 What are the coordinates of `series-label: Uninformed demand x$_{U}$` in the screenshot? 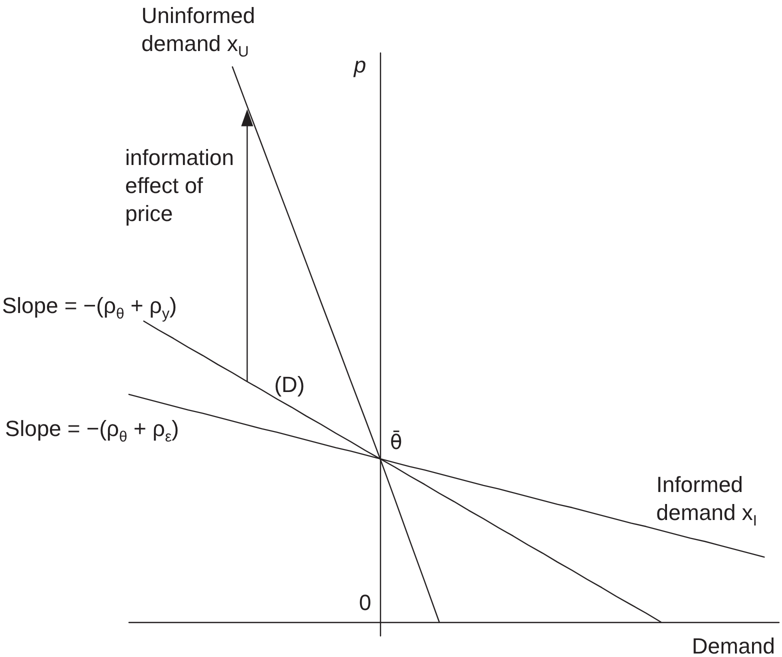 It's located at (198, 31).